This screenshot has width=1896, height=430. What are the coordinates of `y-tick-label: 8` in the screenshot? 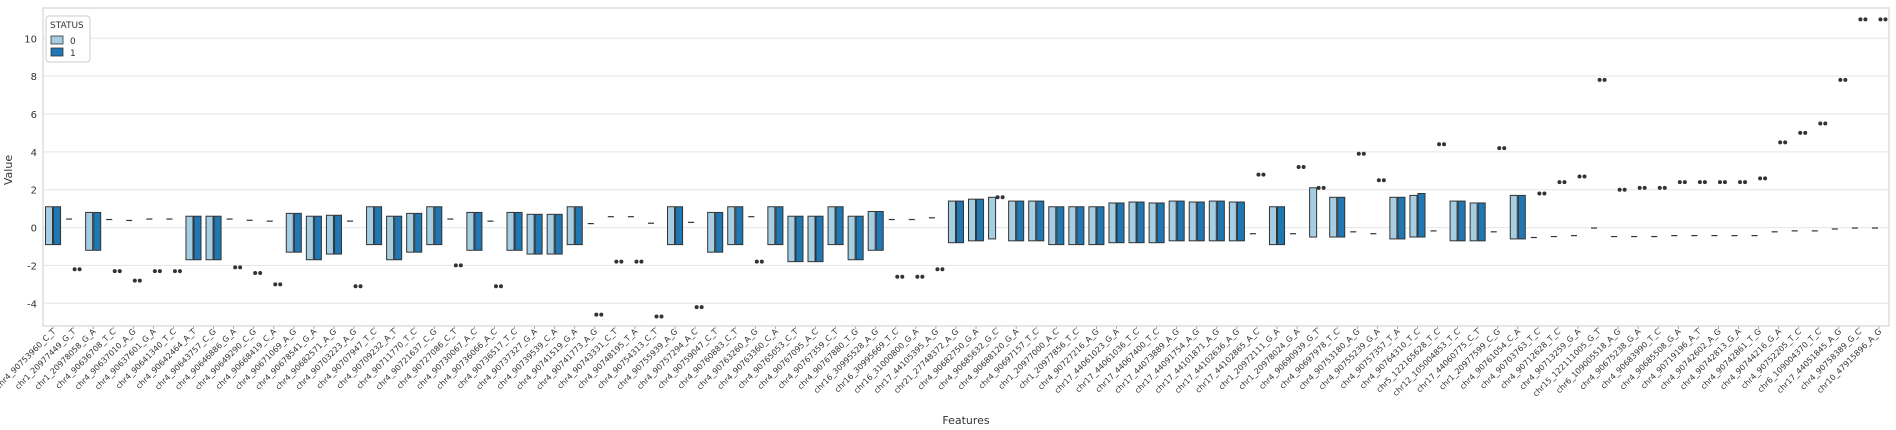 It's located at (34, 77).